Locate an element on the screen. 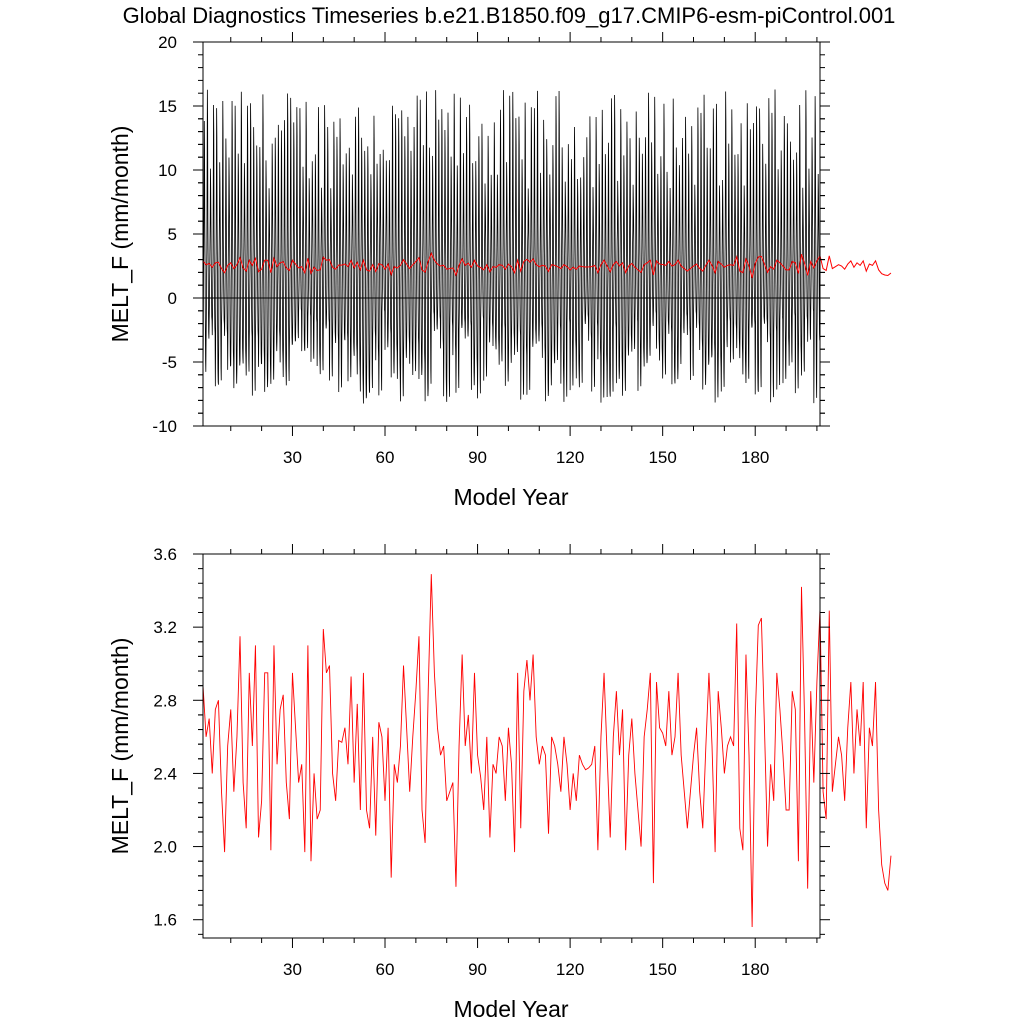 Image resolution: width=1024 pixels, height=1024 pixels. panel-bottom-ylabel: MELT_F (mm/month) is located at coordinates (120, 746).